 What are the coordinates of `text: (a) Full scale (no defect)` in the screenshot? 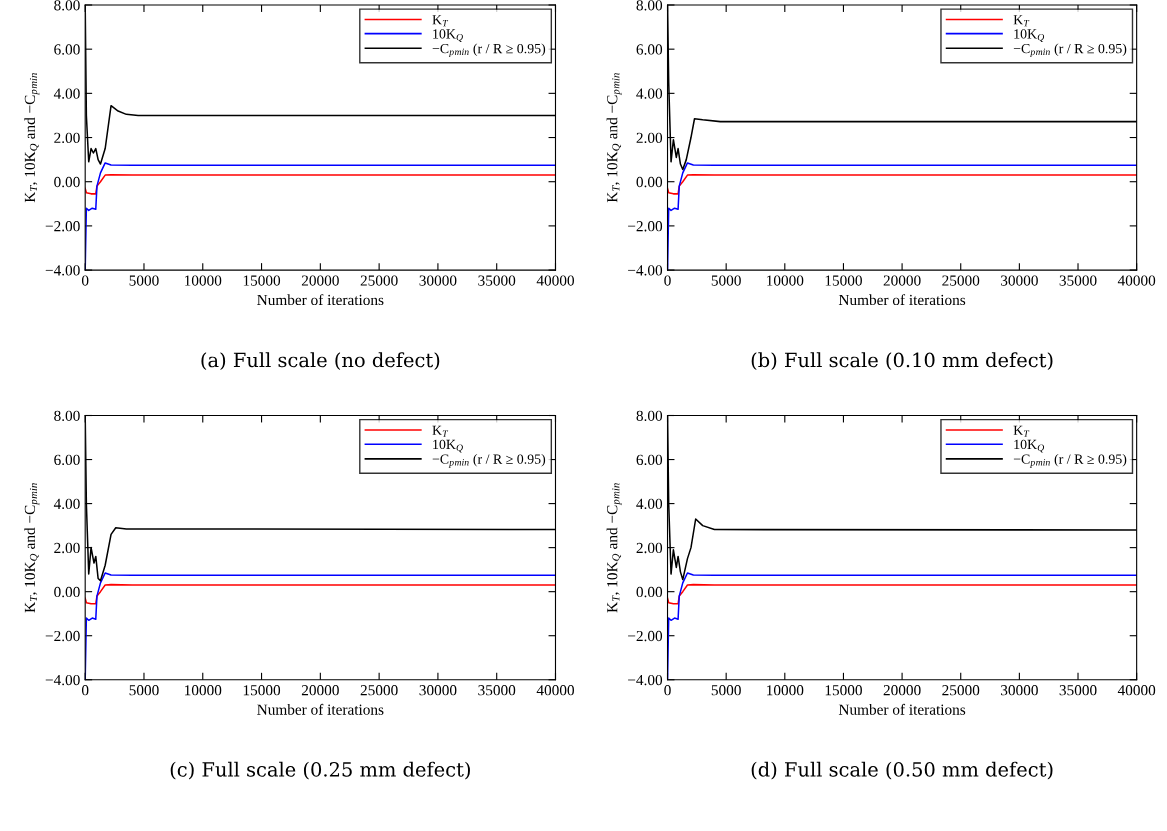 It's located at (320, 361).